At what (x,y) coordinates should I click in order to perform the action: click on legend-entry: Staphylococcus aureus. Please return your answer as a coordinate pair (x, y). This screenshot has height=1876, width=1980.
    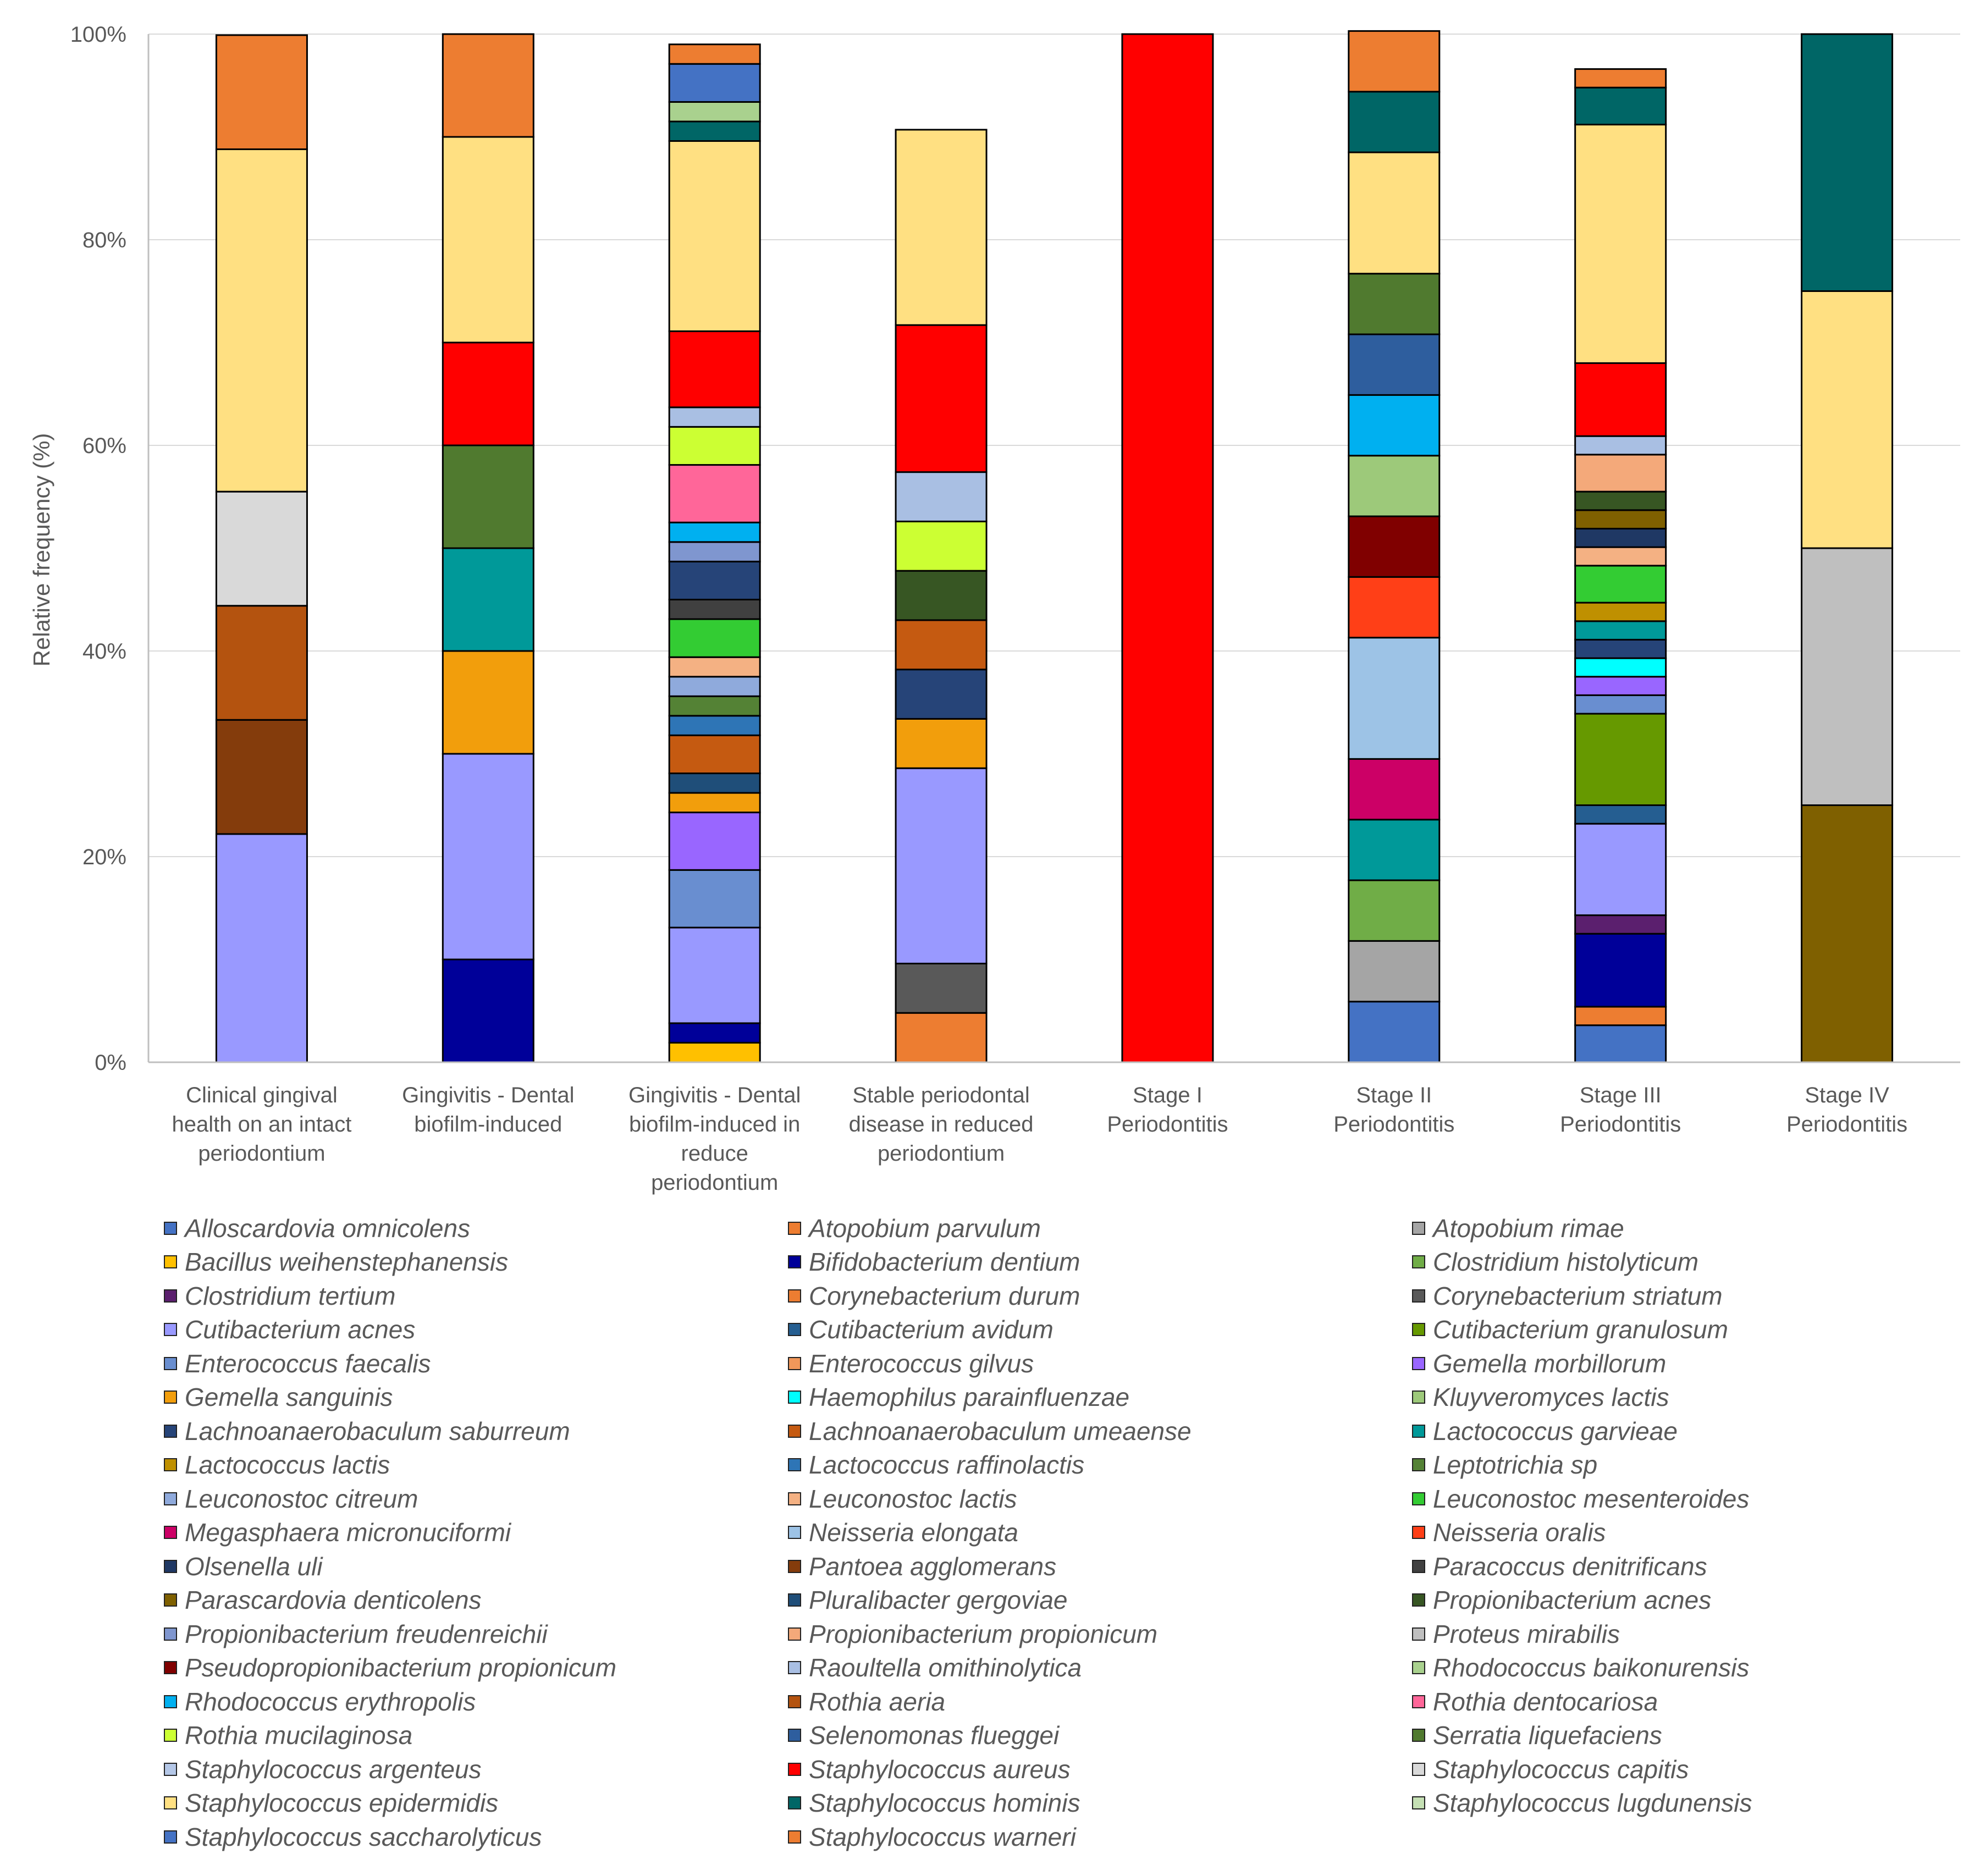
    Looking at the image, I should click on (1100, 1769).